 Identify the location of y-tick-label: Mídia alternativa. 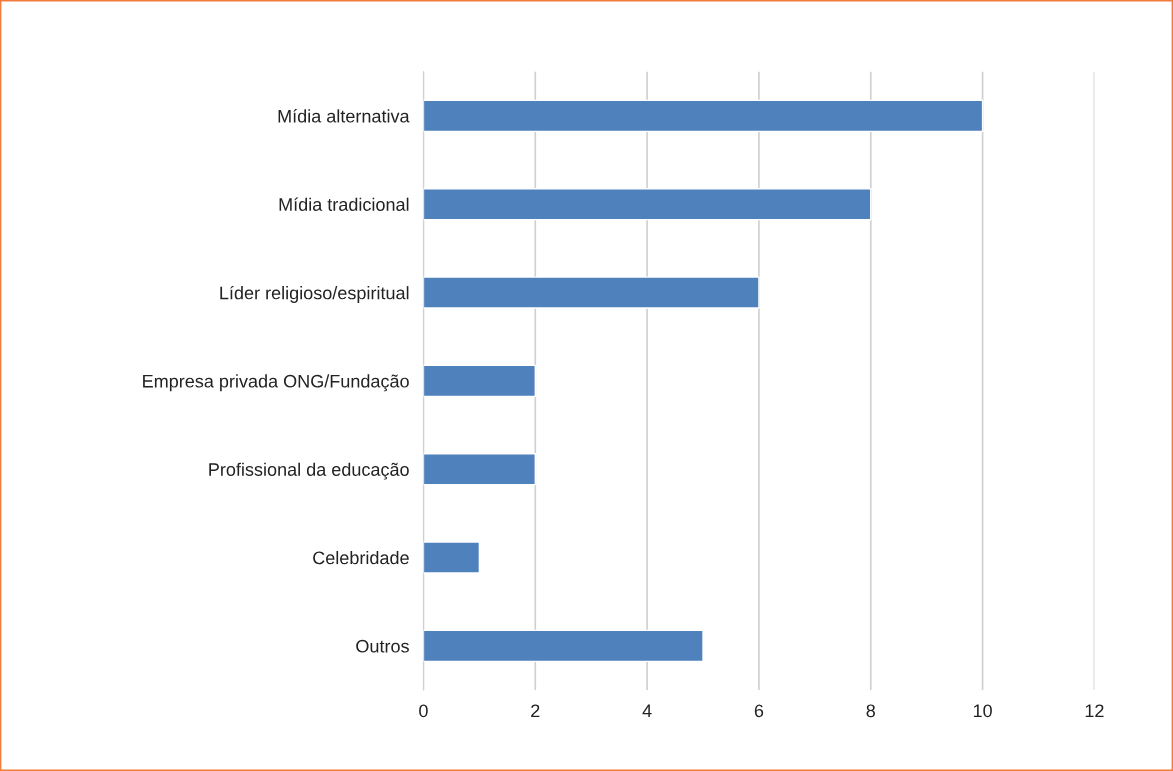
(344, 116).